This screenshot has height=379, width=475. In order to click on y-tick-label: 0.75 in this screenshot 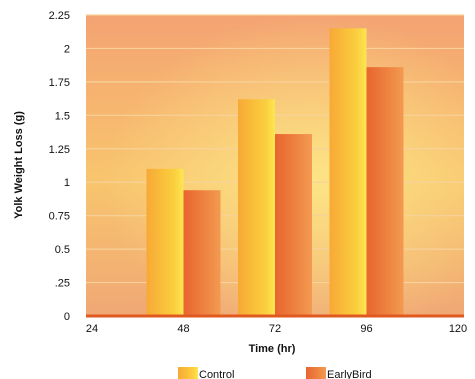, I will do `click(59, 217)`.